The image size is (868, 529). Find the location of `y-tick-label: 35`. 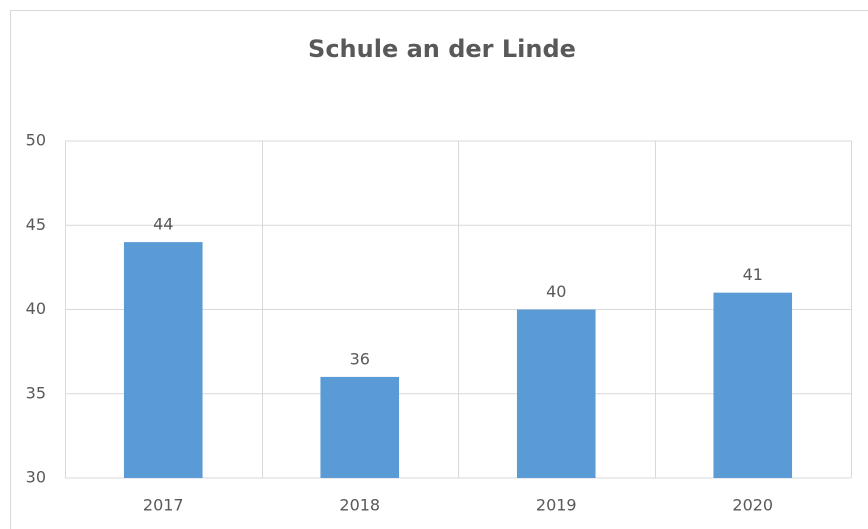

y-tick-label: 35 is located at coordinates (36, 392).